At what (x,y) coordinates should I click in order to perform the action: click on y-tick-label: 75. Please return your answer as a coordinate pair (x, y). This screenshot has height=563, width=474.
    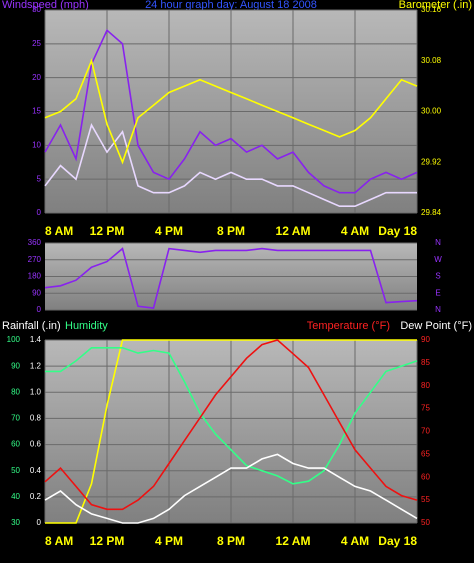
    Looking at the image, I should click on (425, 408).